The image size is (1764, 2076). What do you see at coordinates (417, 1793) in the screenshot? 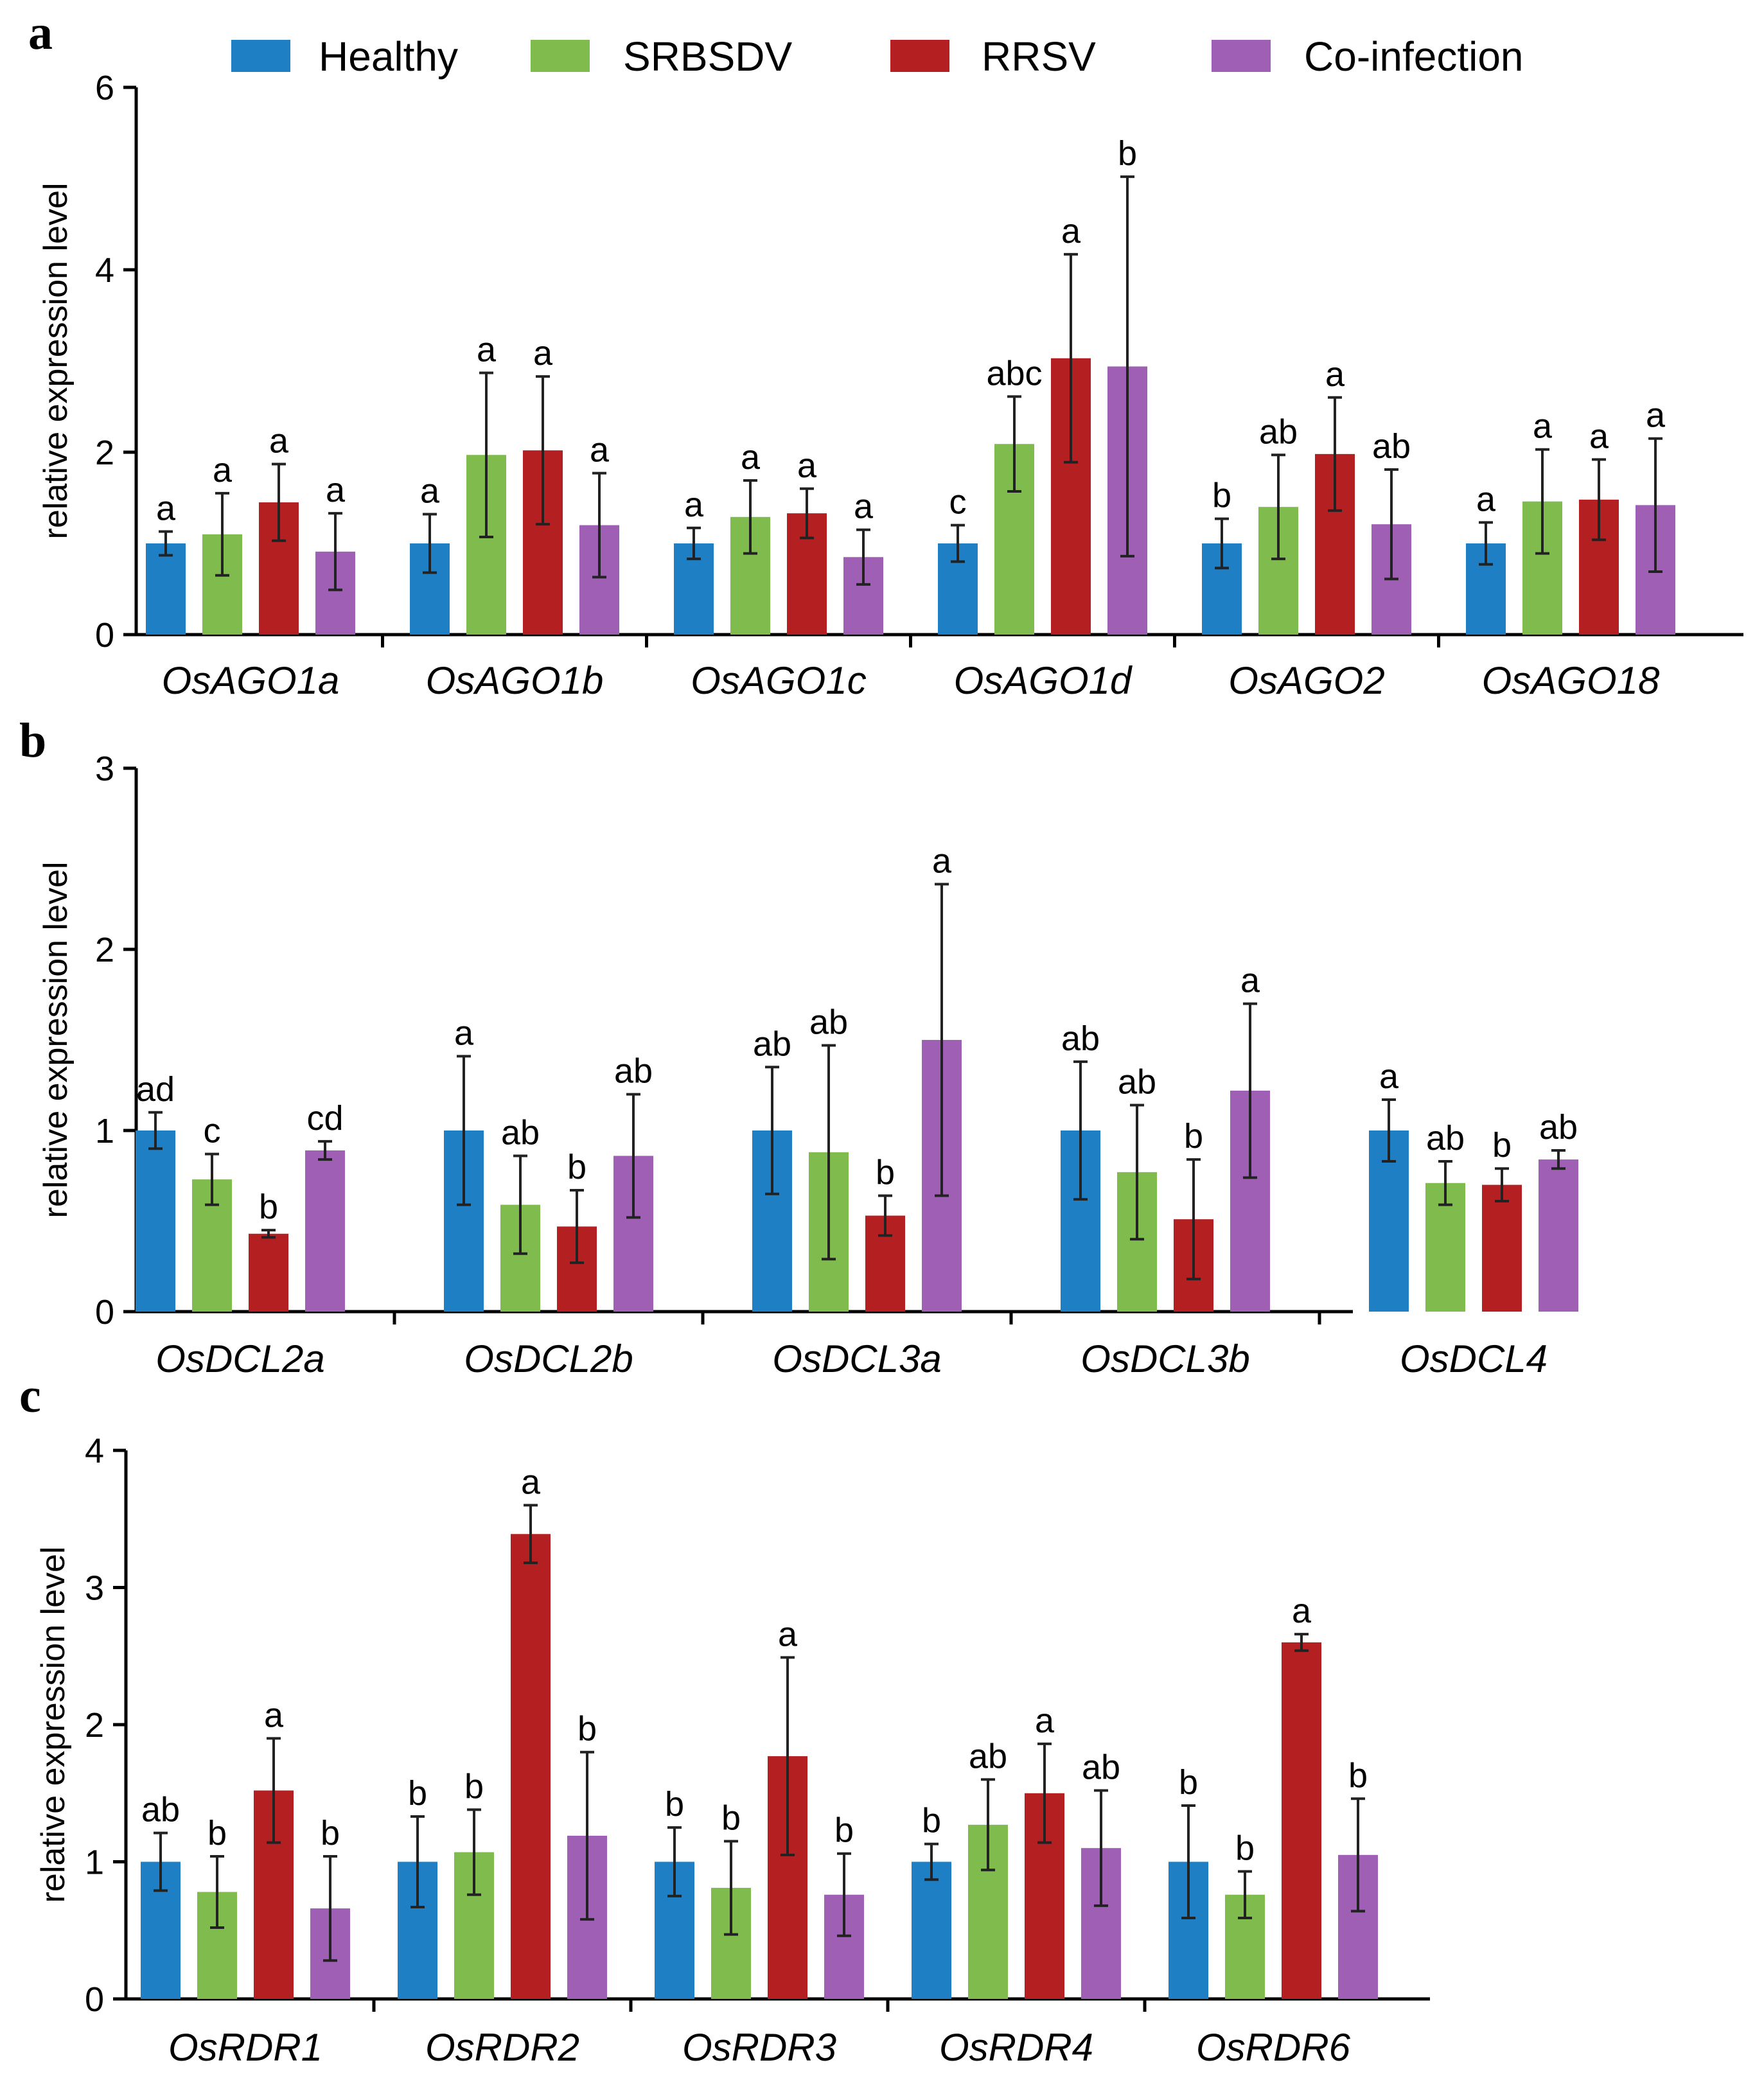
I see `significance-label-osrdr2-healthy: b` at bounding box center [417, 1793].